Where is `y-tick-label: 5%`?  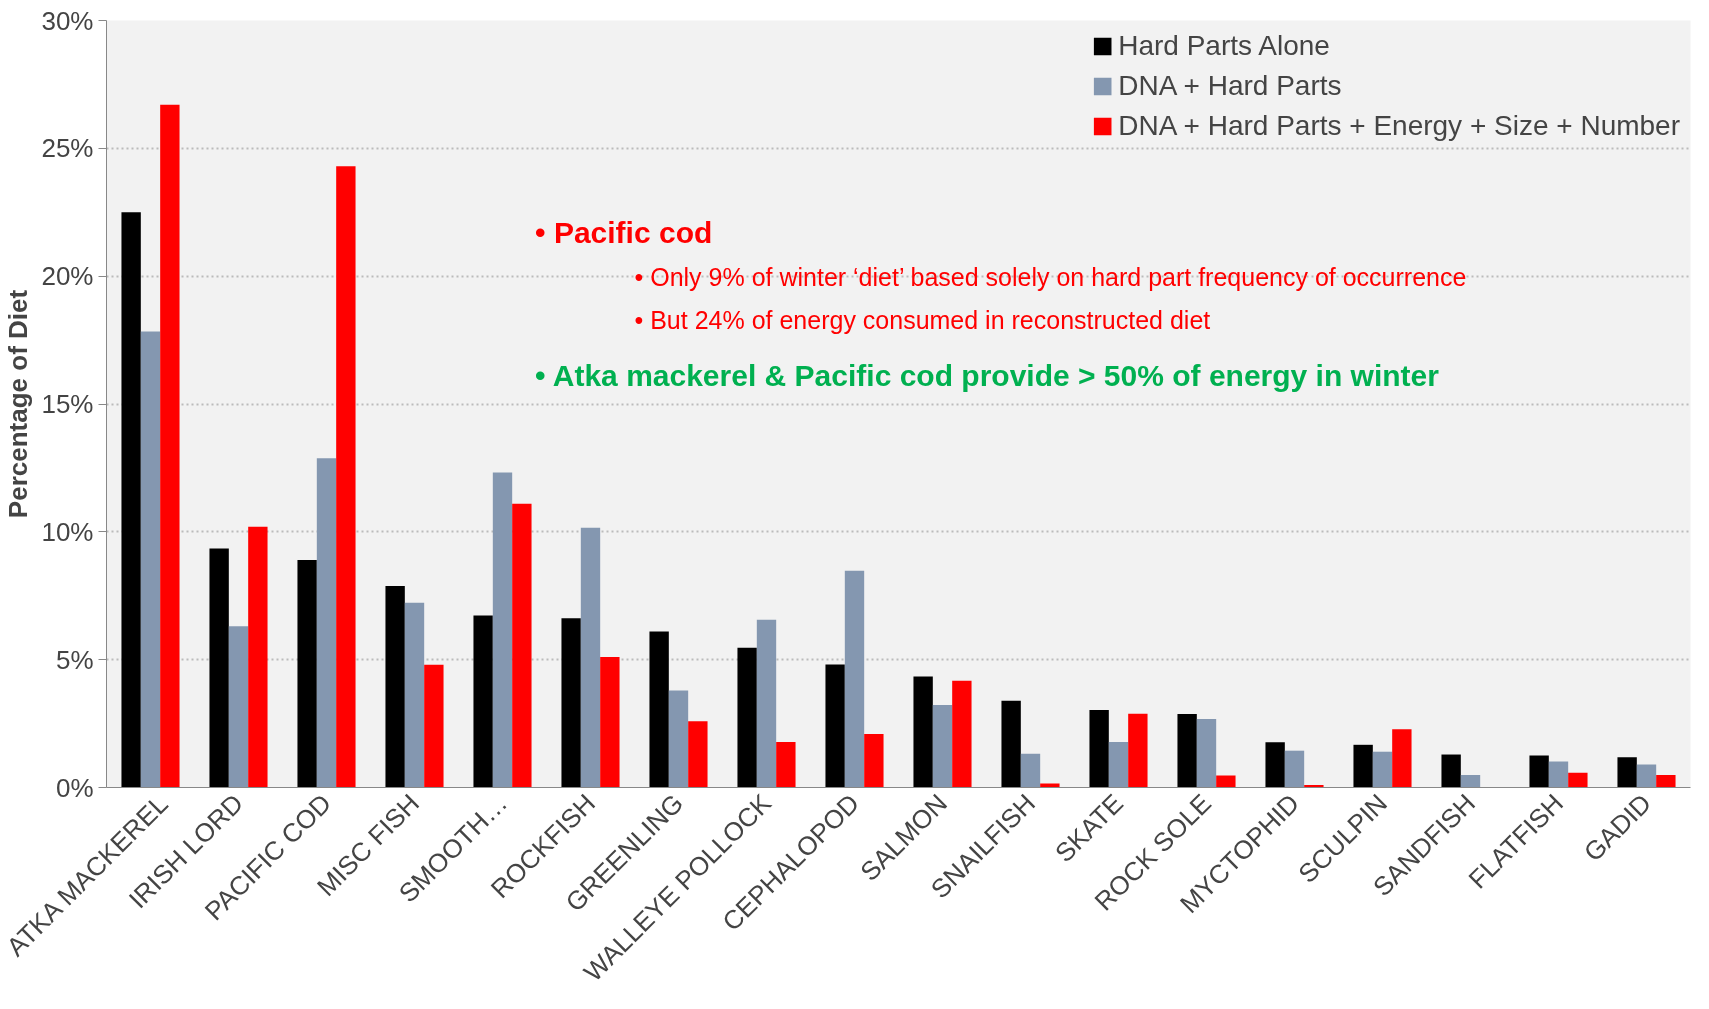 y-tick-label: 5% is located at coordinates (74, 659).